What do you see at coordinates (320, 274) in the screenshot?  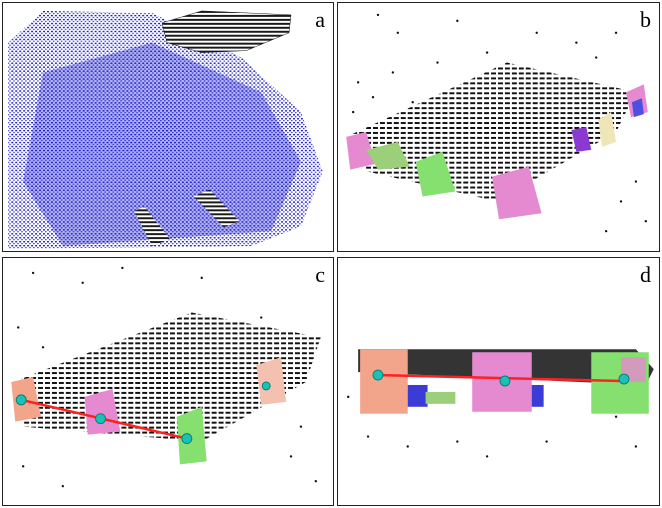 I see `panel-label-c: c` at bounding box center [320, 274].